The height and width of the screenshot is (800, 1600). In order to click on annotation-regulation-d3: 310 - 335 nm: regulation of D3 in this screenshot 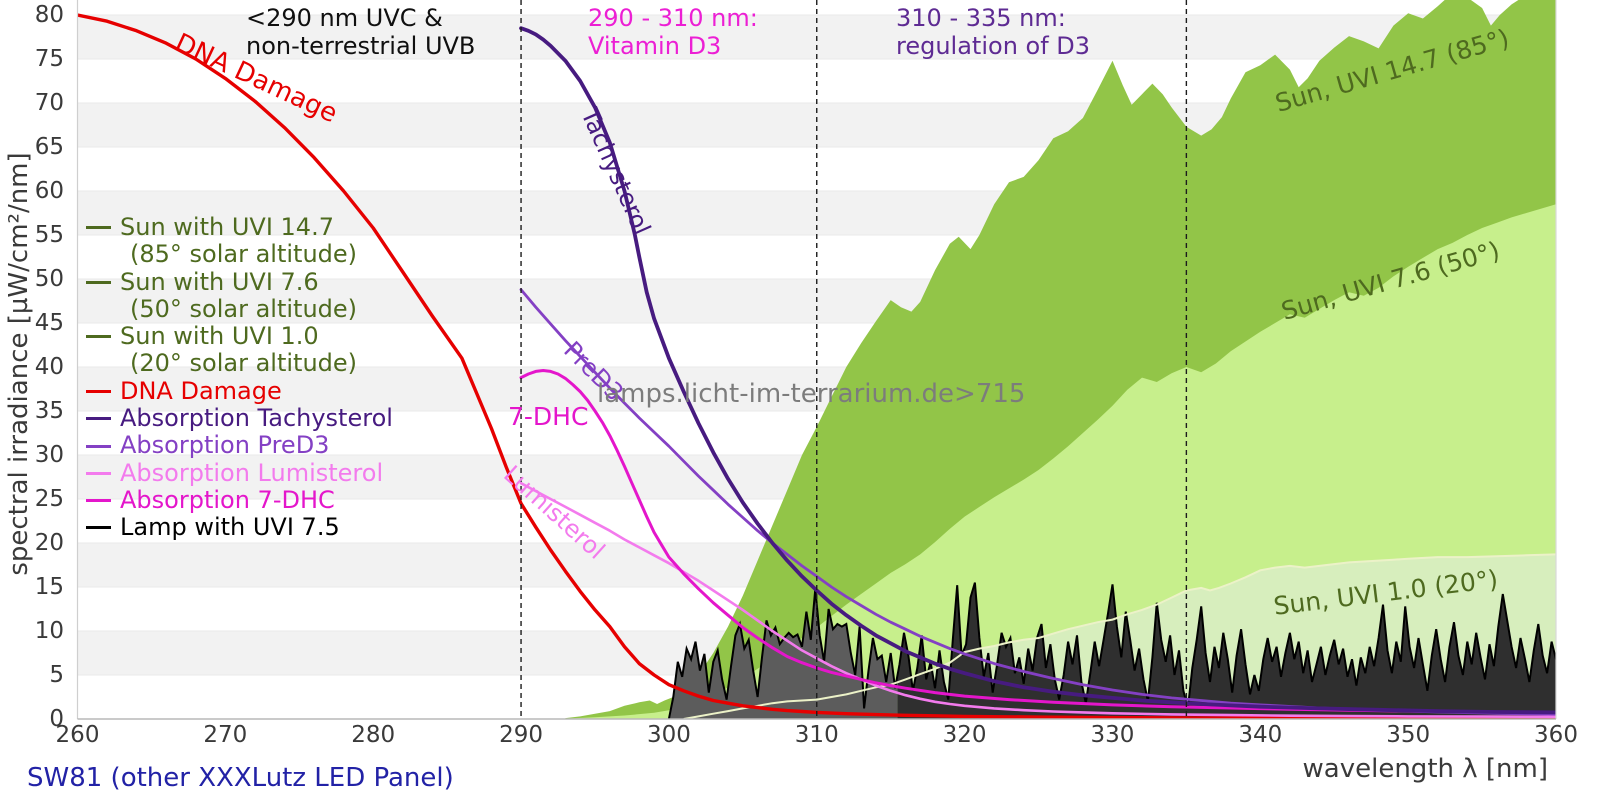, I will do `click(993, 32)`.